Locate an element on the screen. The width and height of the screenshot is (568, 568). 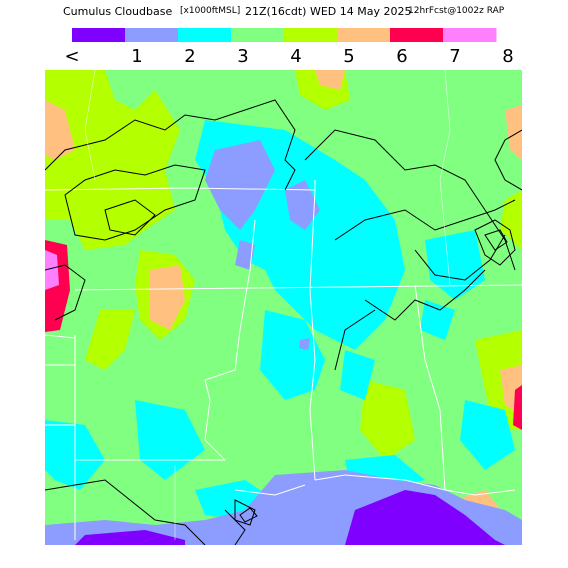
legend-labels: <1 2 3 4 5 6 7 8 is located at coordinates (288, 56).